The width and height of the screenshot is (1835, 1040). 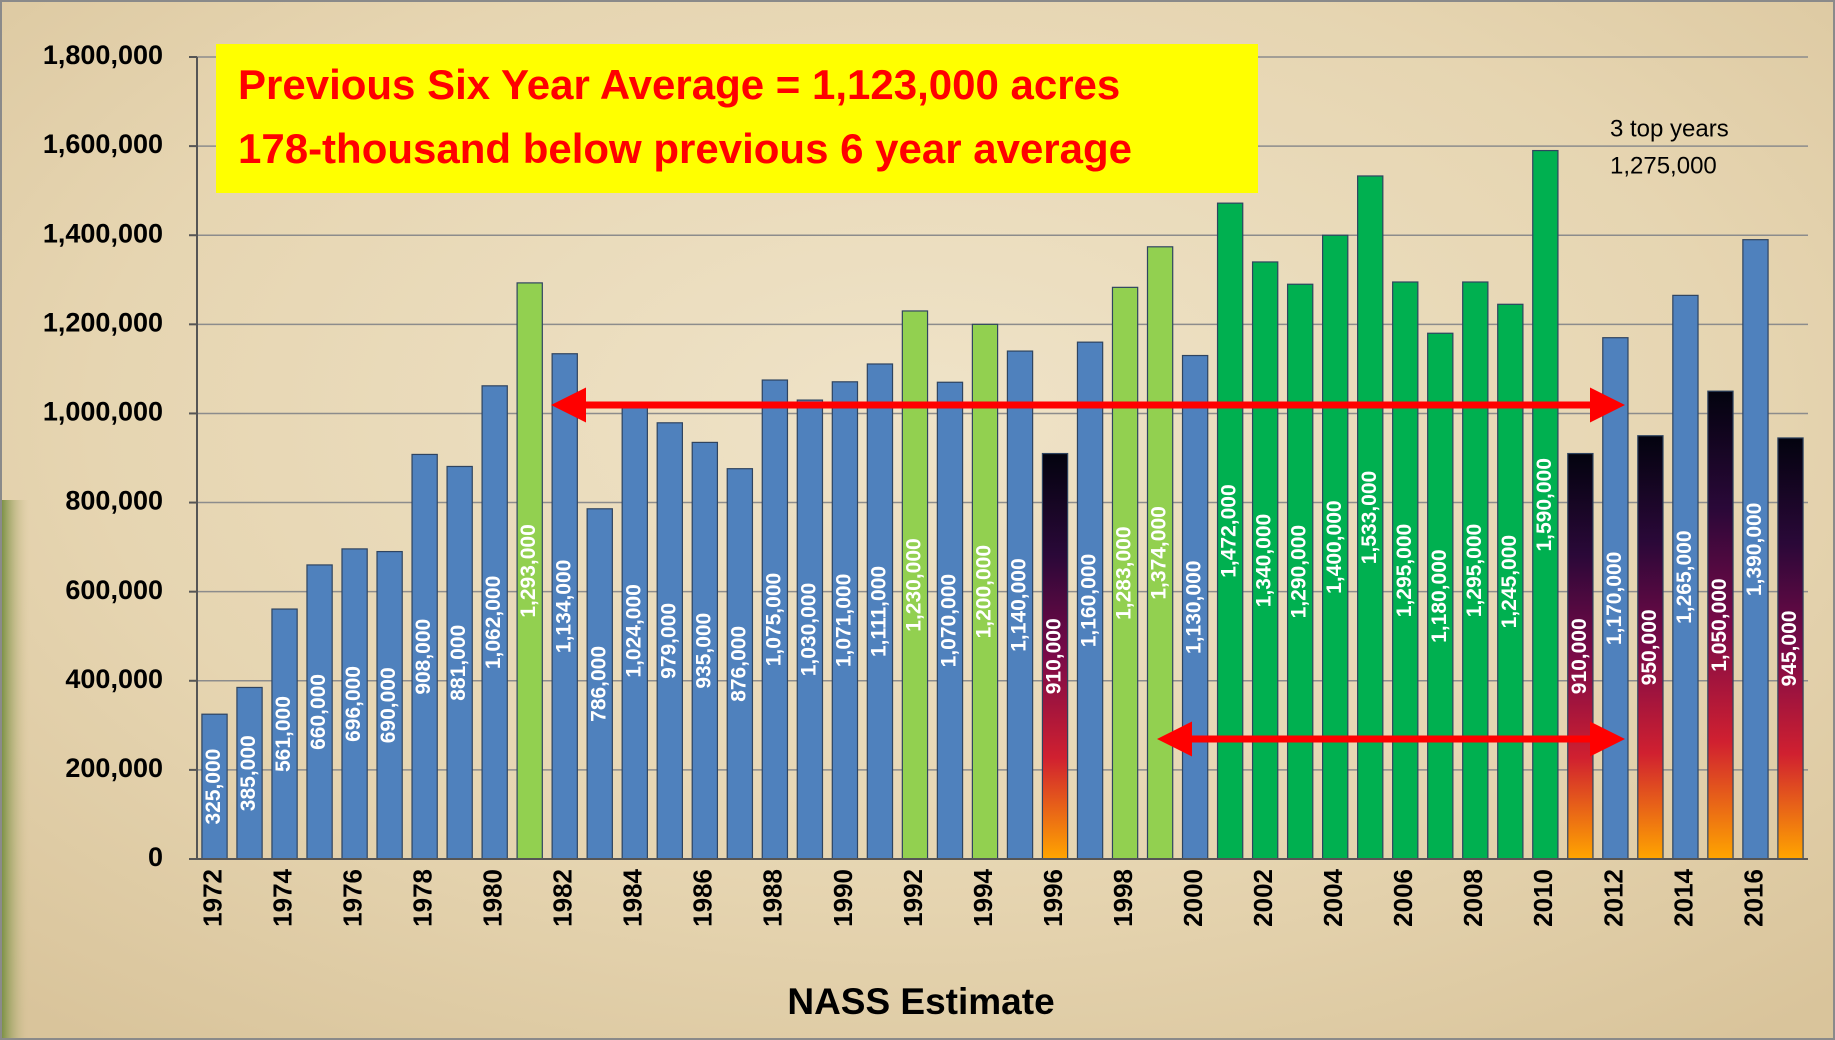 What do you see at coordinates (1229, 530) in the screenshot?
I see `value-label: 1,472,000` at bounding box center [1229, 530].